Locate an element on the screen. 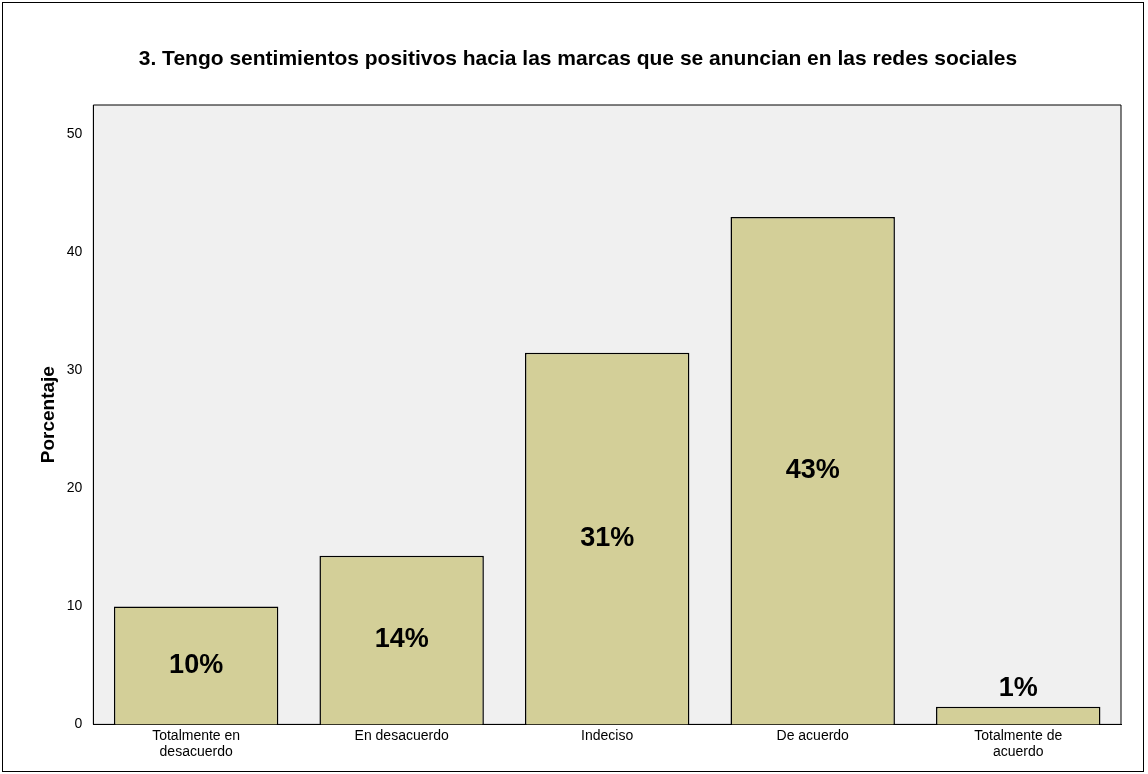 The image size is (1148, 774). y-tick-label: 10 is located at coordinates (74, 605).